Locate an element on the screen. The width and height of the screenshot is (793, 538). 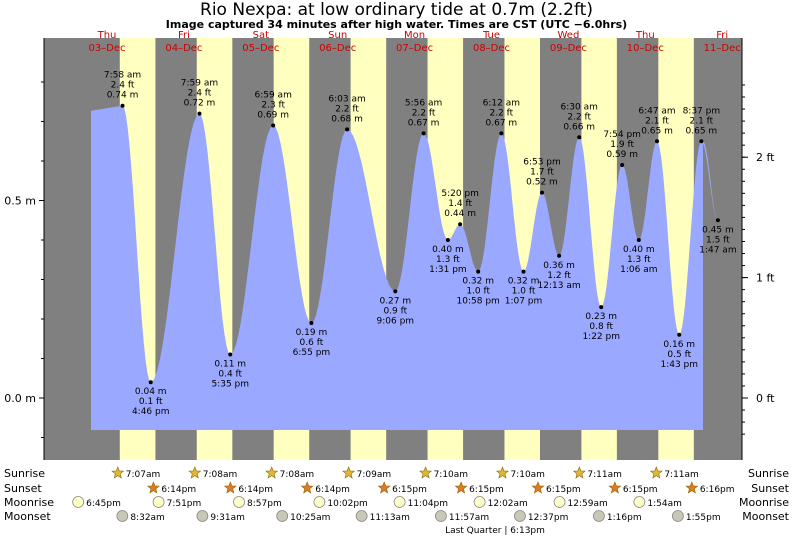
astro-row-label-left: Sunset is located at coordinates (23, 488).